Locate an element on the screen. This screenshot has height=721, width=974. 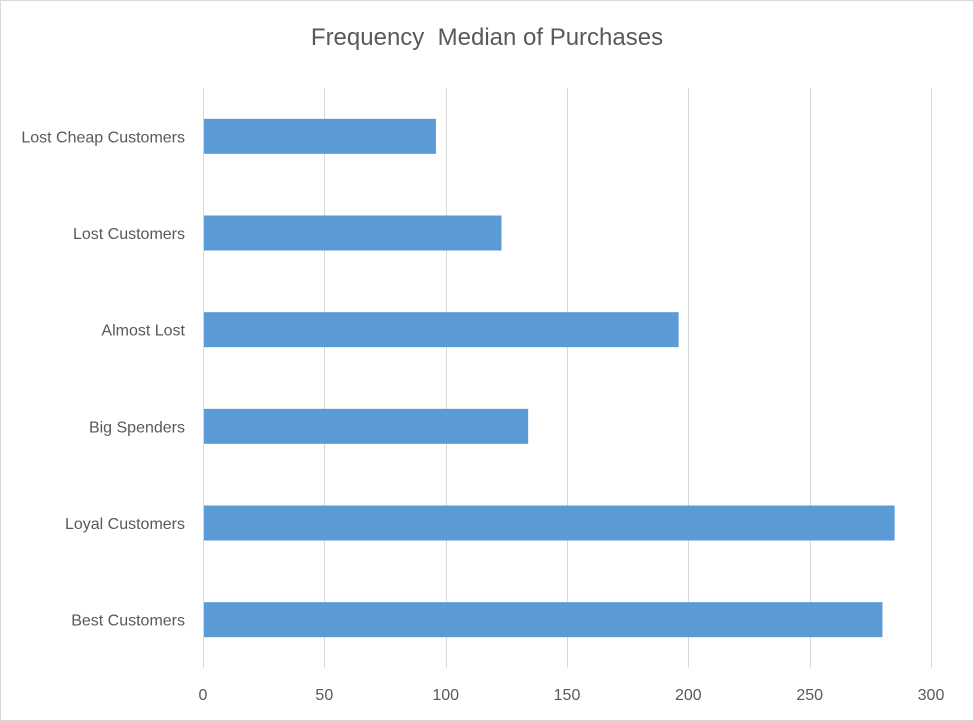
category-label: Almost Lost is located at coordinates (143, 331).